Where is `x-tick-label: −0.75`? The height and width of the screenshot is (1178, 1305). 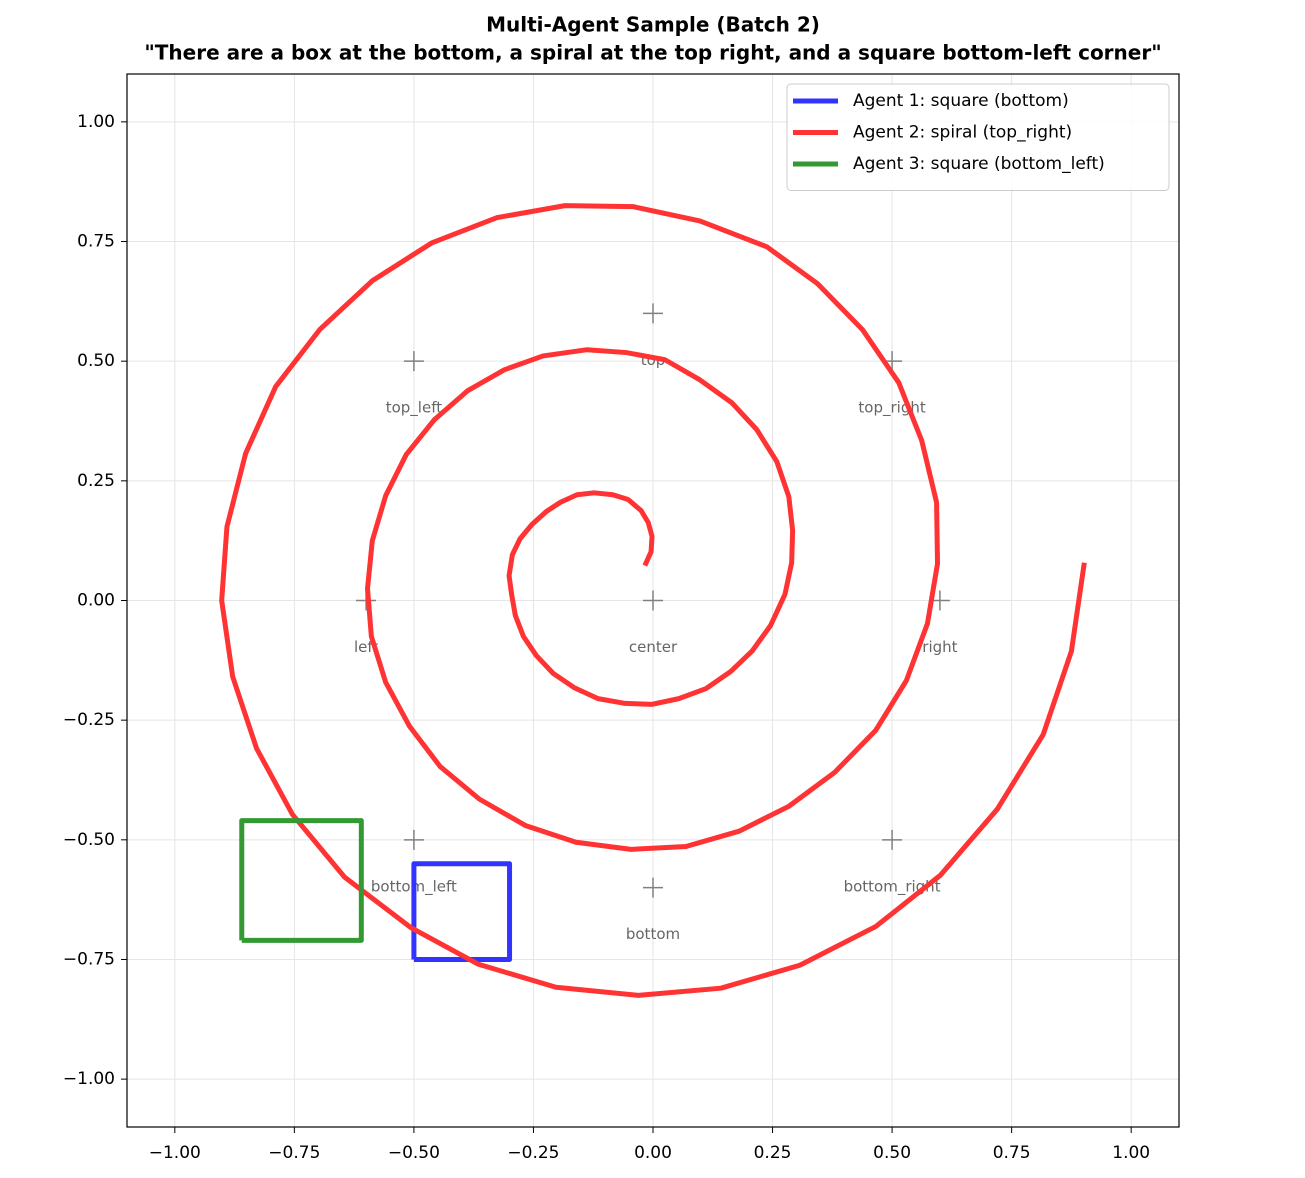
x-tick-label: −0.75 is located at coordinates (294, 1153).